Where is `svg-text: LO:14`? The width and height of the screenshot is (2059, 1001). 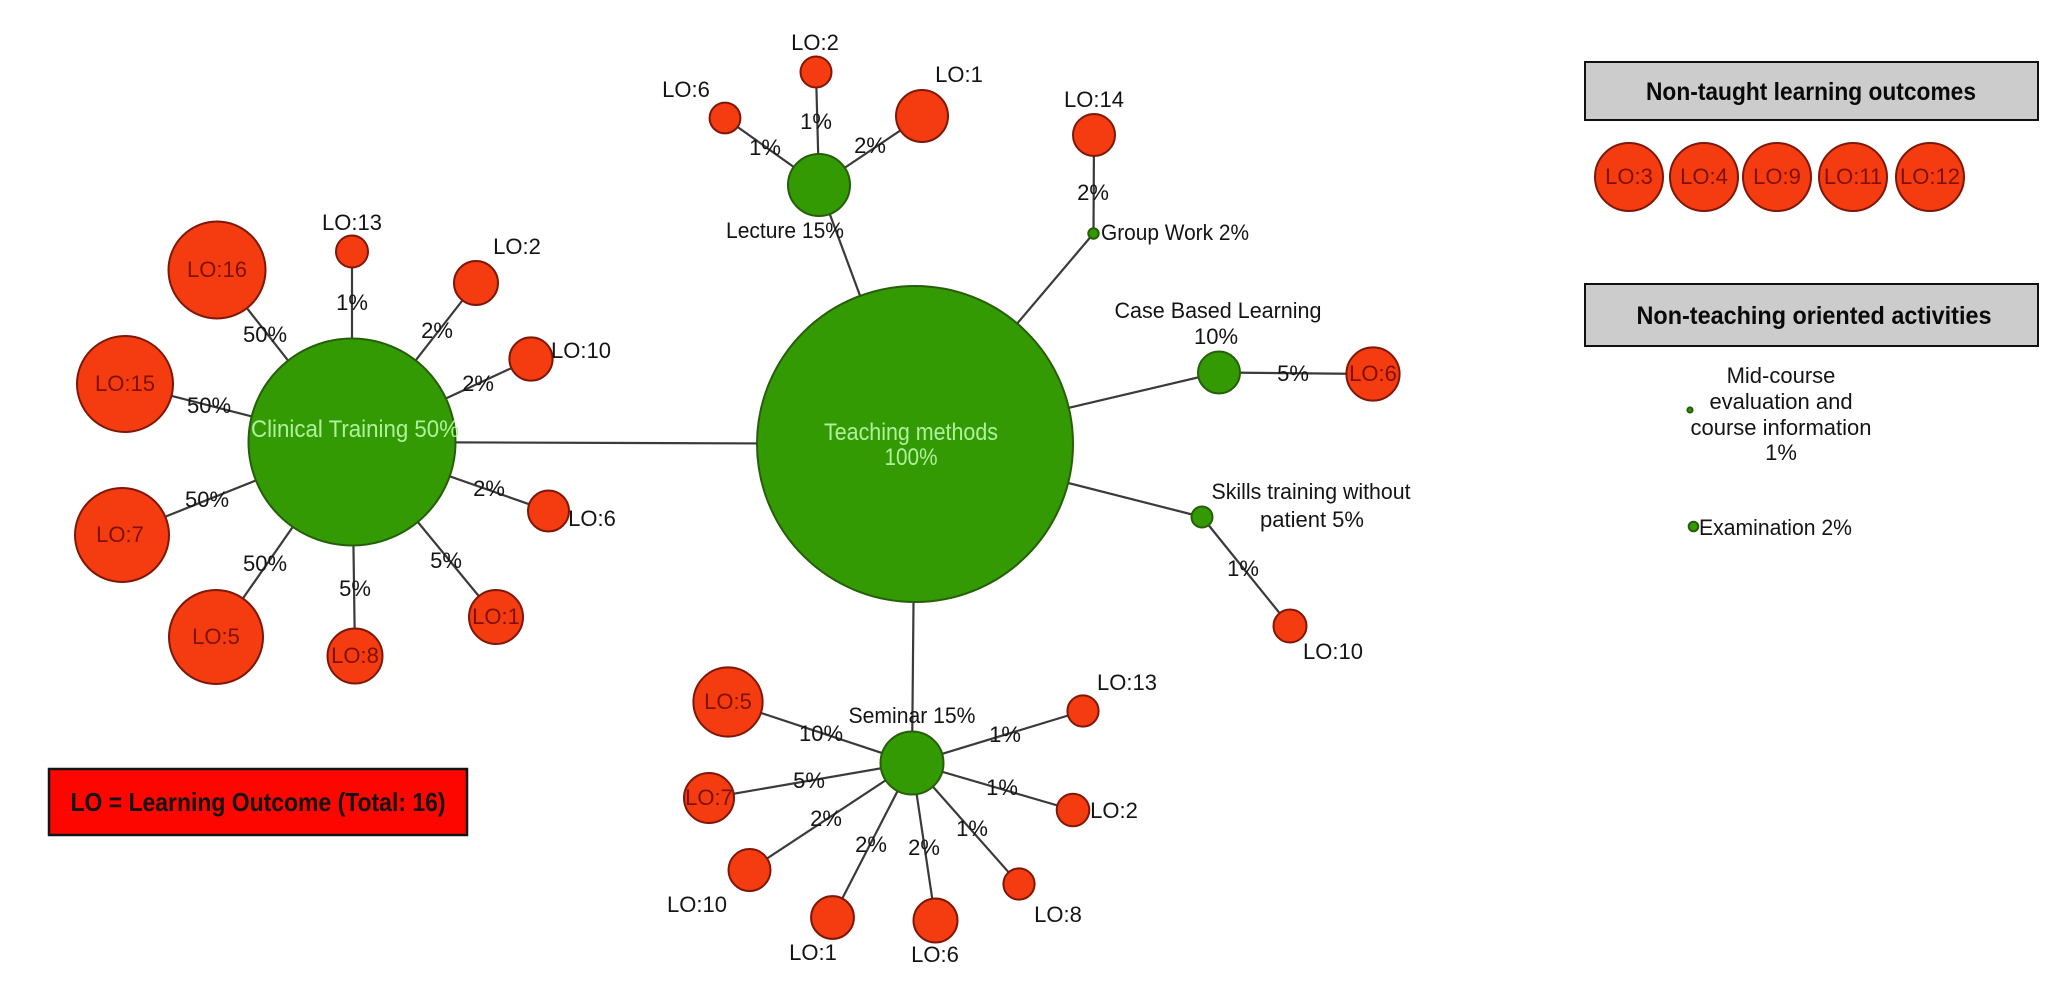 svg-text: LO:14 is located at coordinates (1094, 99).